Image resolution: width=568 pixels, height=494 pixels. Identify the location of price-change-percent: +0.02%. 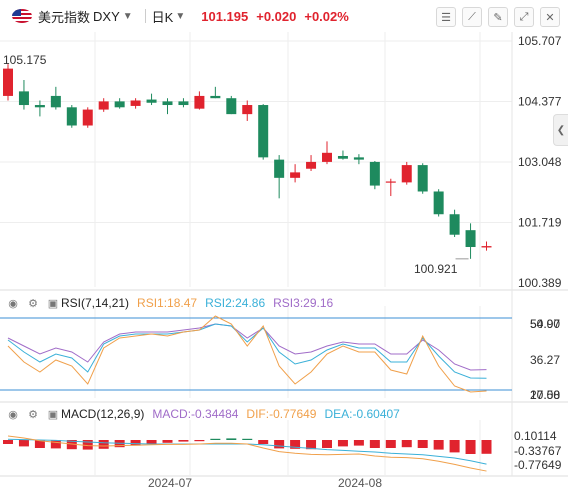
(326, 16).